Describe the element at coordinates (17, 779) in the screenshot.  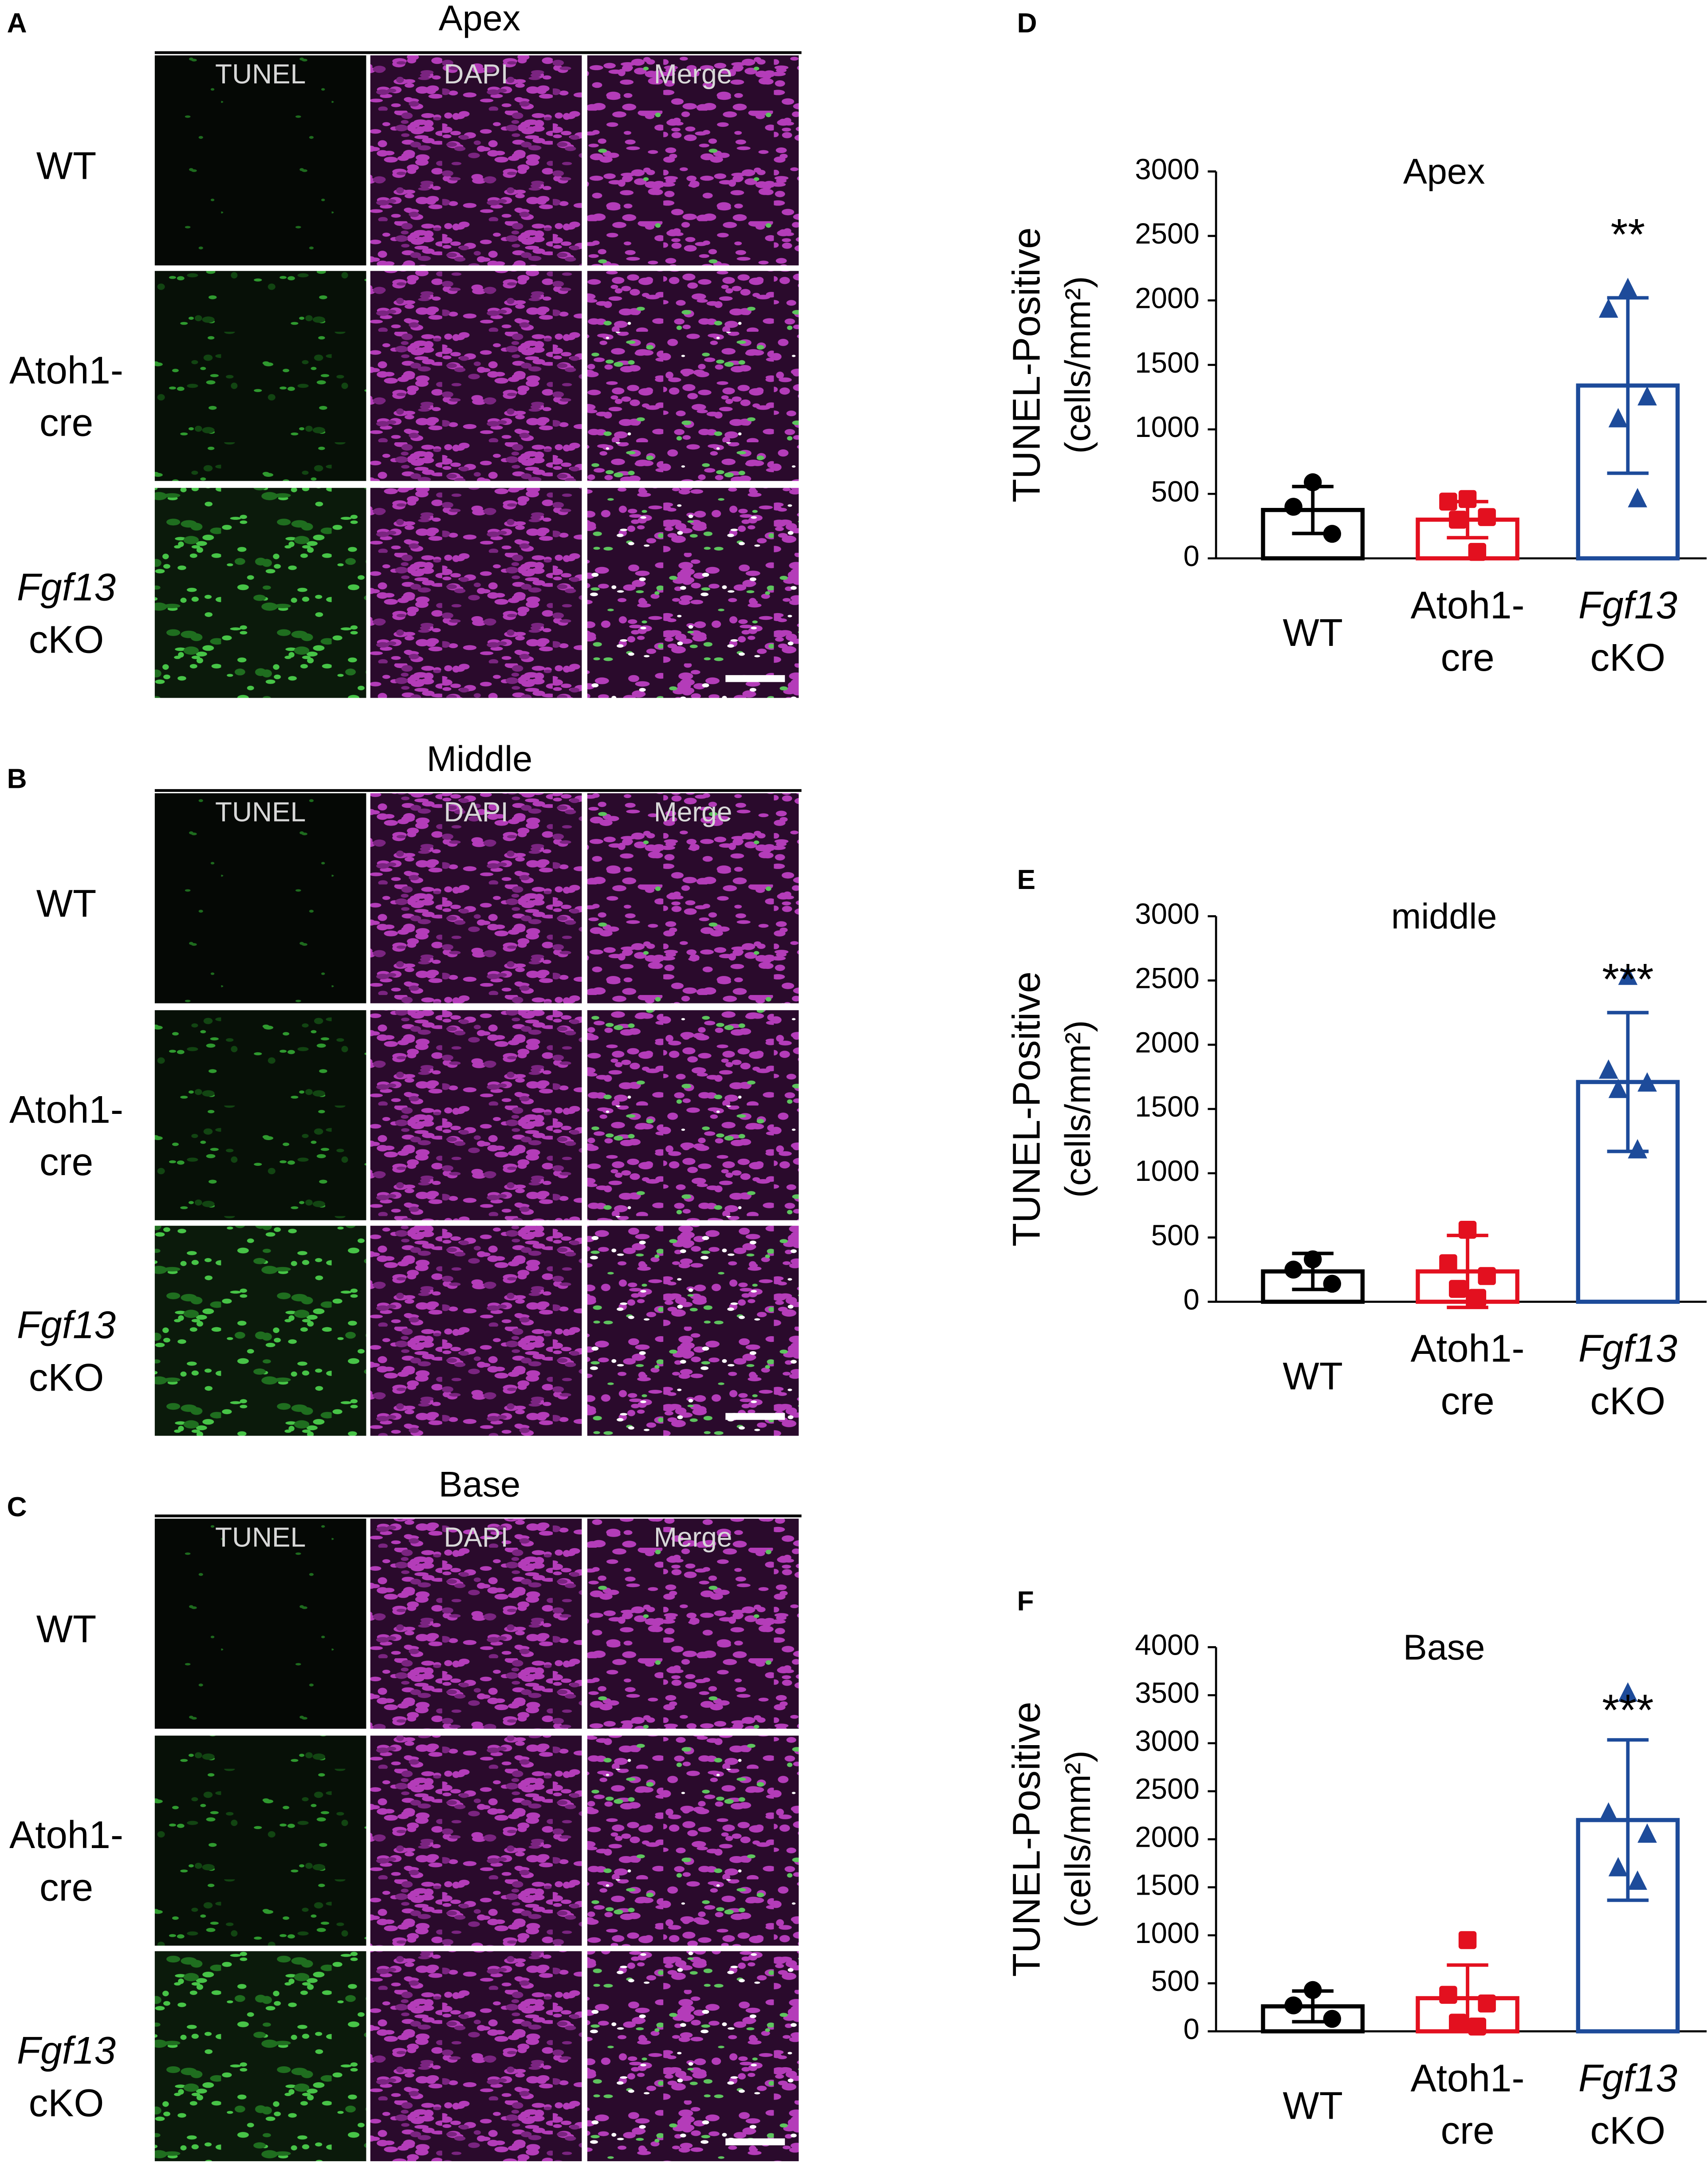
I see `panel-letter: B` at that location.